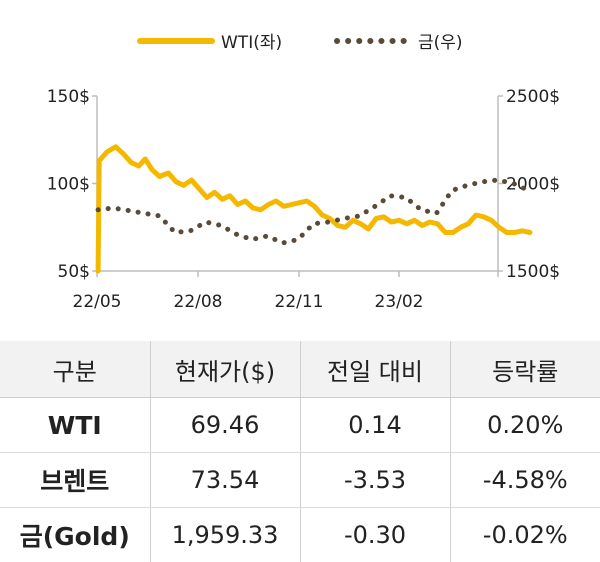  I want to click on x-tick-label: 22/05, so click(97, 302).